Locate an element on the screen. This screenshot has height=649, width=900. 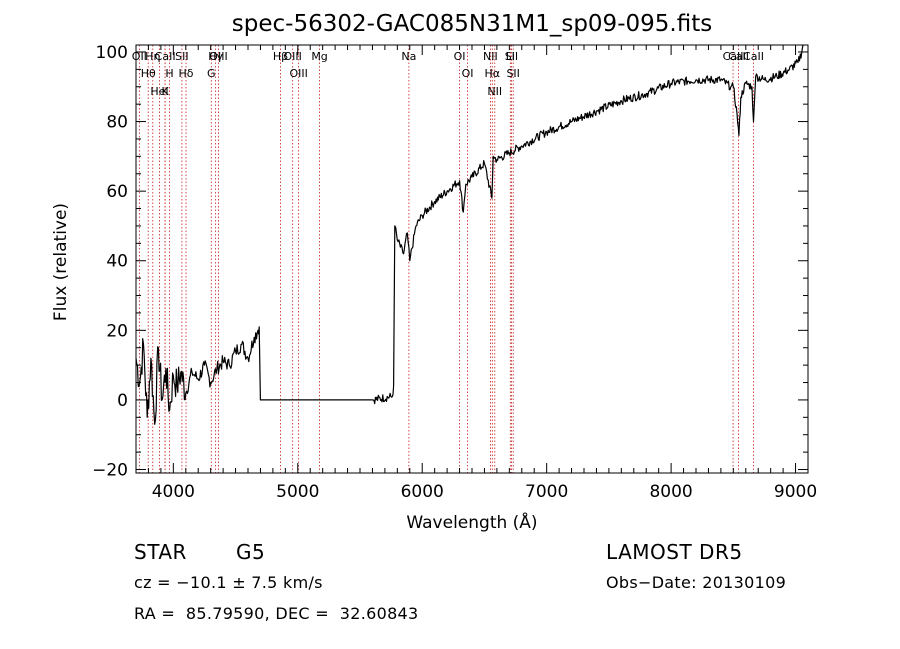
line-marker-label: Li is located at coordinates (510, 56).